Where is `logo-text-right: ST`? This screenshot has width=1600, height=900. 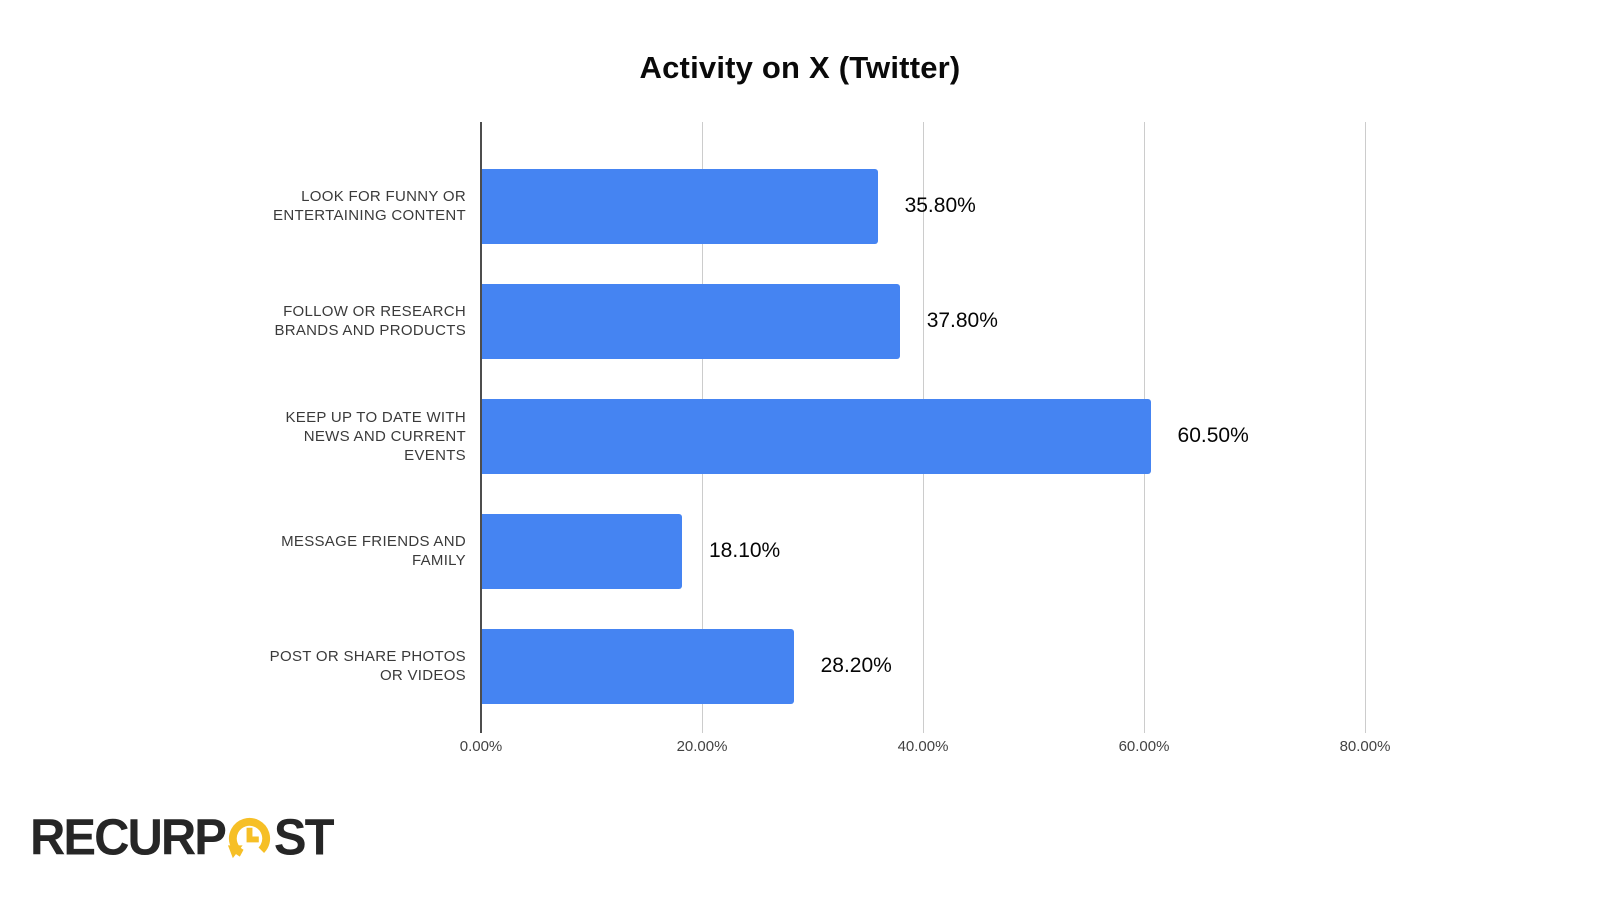 logo-text-right: ST is located at coordinates (304, 837).